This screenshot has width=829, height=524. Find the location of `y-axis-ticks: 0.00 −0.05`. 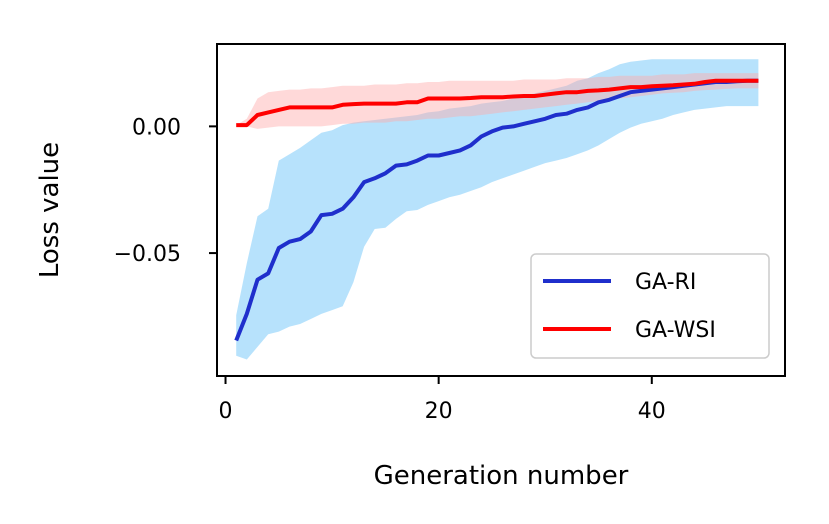

y-axis-ticks: 0.00 −0.05 is located at coordinates (165, 191).